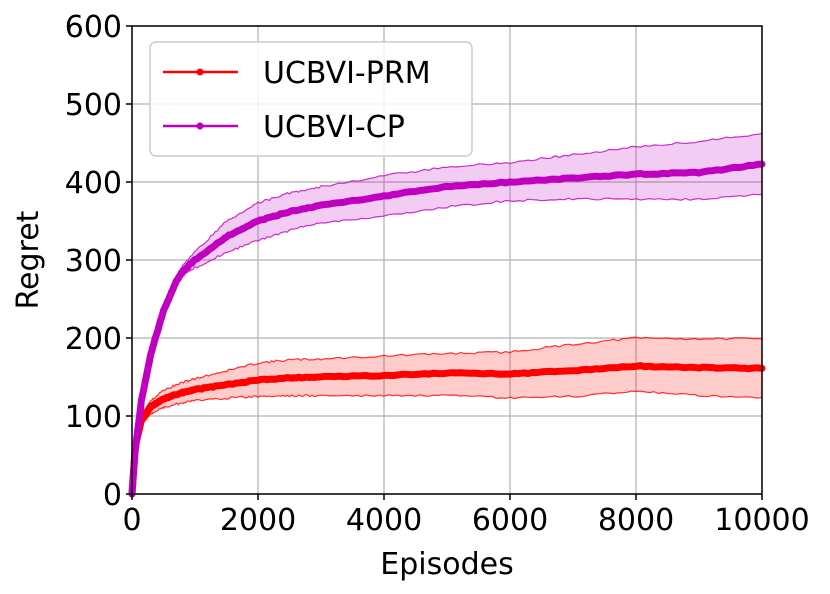 Image resolution: width=830 pixels, height=594 pixels. What do you see at coordinates (761, 520) in the screenshot?
I see `x-tick-label-10000: 10000` at bounding box center [761, 520].